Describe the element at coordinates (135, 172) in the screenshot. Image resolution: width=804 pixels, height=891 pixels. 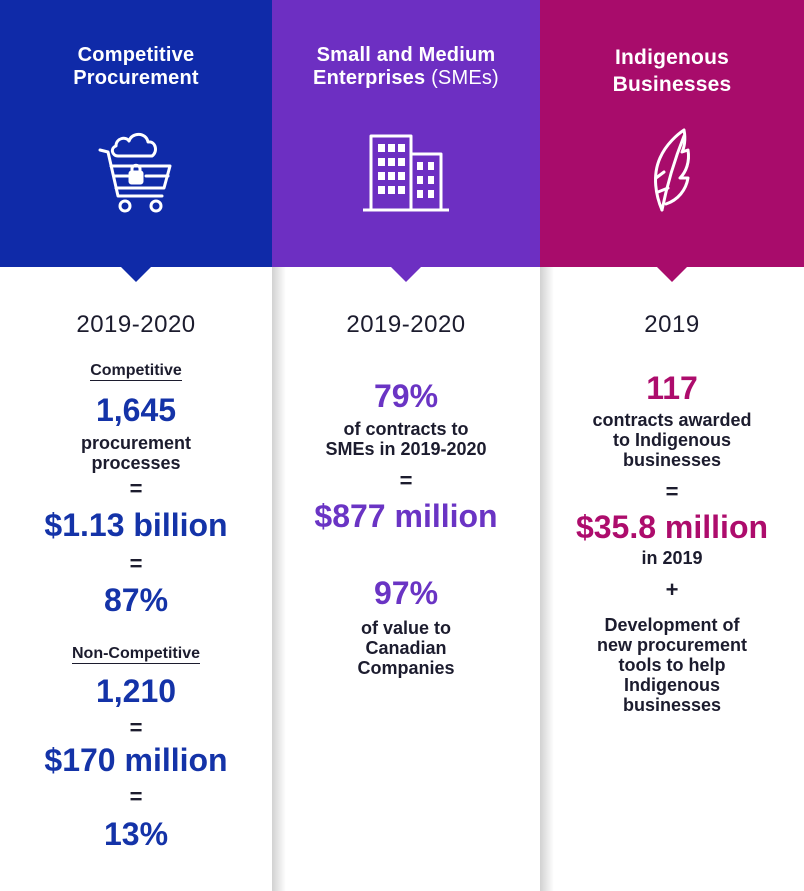
I see `shopping-cart-cloud-lock-icon` at that location.